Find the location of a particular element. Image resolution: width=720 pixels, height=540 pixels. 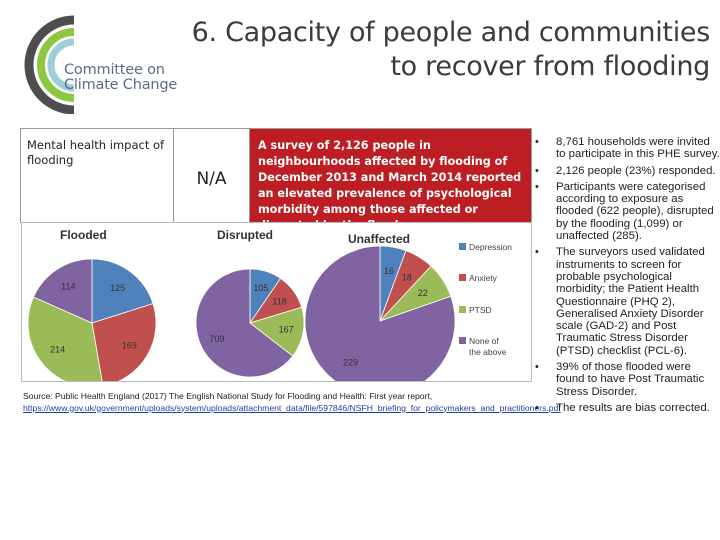

slice-value-label: 16 is located at coordinates (389, 271).